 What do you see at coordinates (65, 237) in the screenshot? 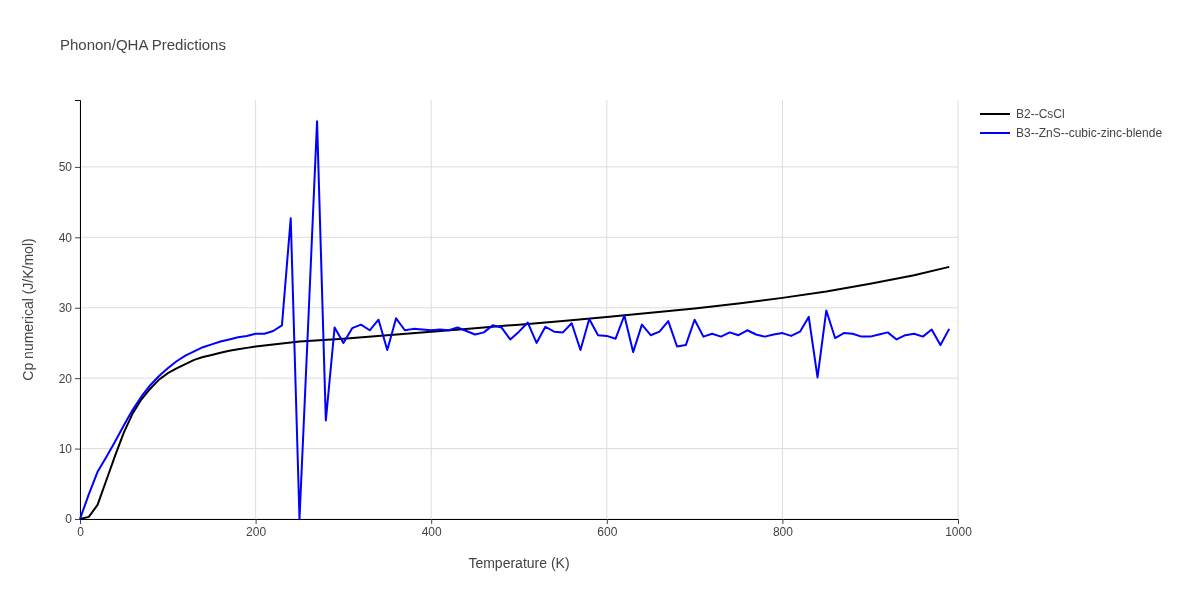
I see `y-tick-label: 40` at bounding box center [65, 237].